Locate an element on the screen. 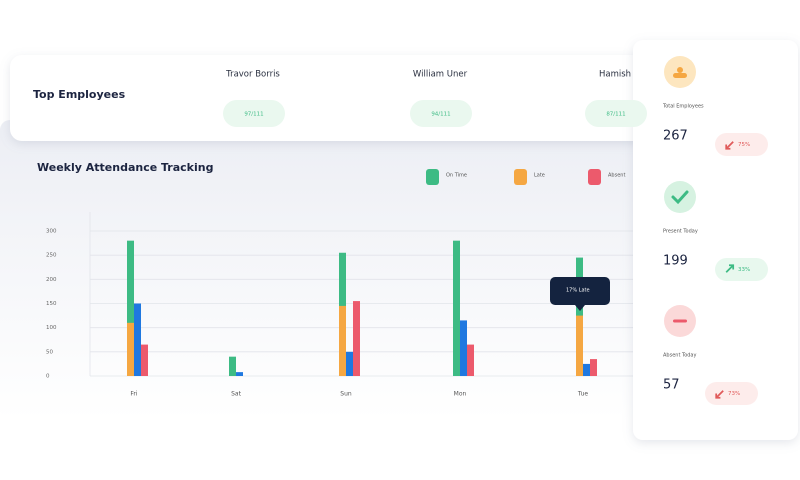  y-tick-label: 250 is located at coordinates (51, 256).